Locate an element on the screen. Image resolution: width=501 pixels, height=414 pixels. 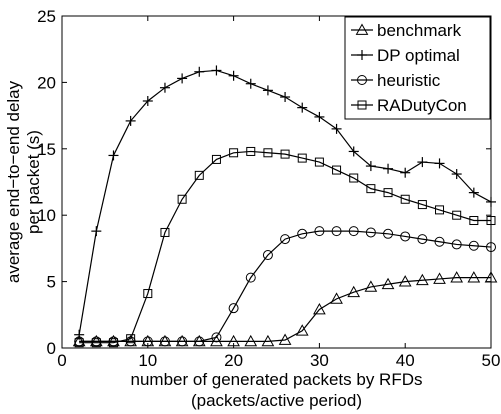
legend-box is located at coordinates (417, 68).